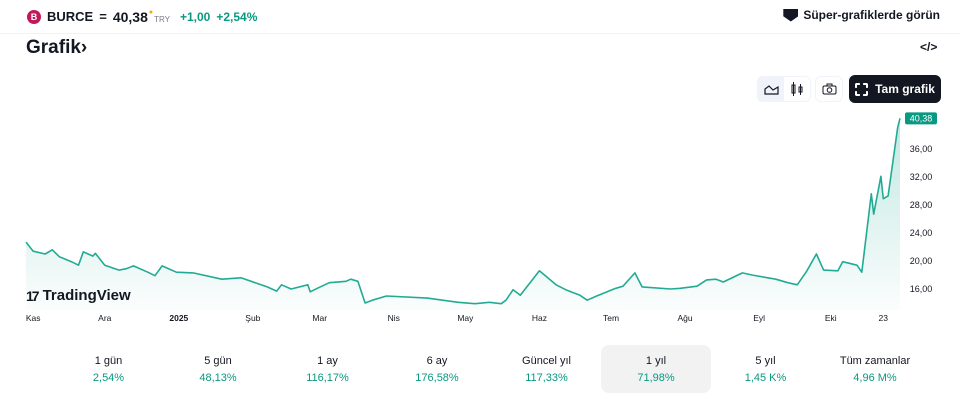 This screenshot has height=412, width=960. I want to click on x-tick-label: Eyl, so click(759, 318).